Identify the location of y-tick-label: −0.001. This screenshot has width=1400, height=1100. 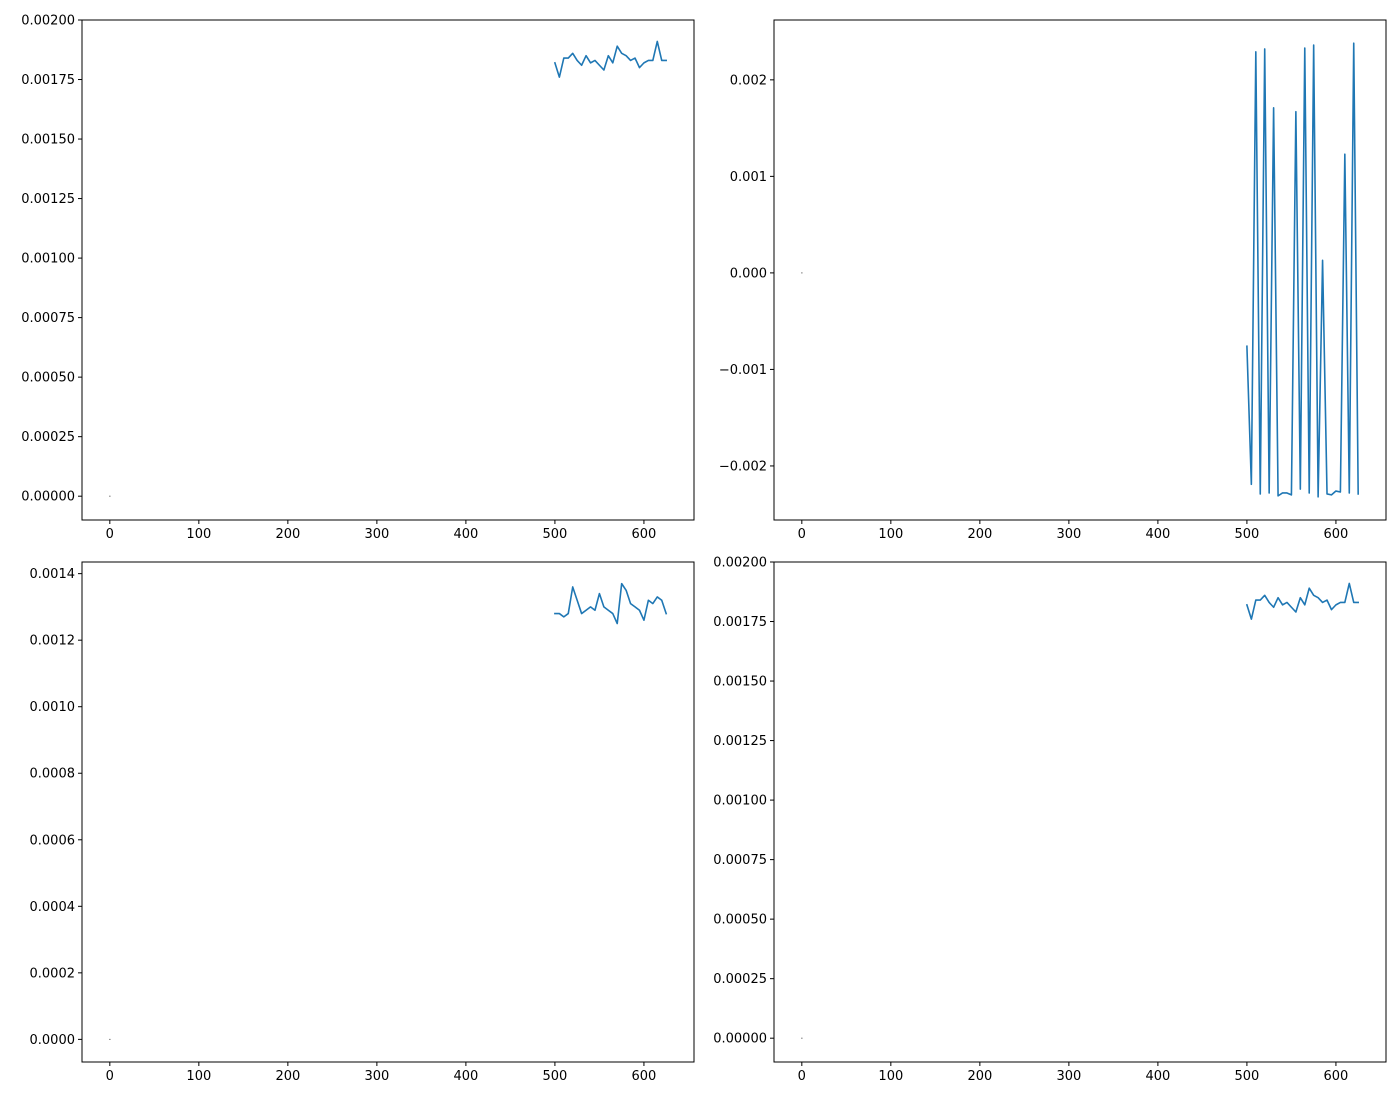
(743, 370).